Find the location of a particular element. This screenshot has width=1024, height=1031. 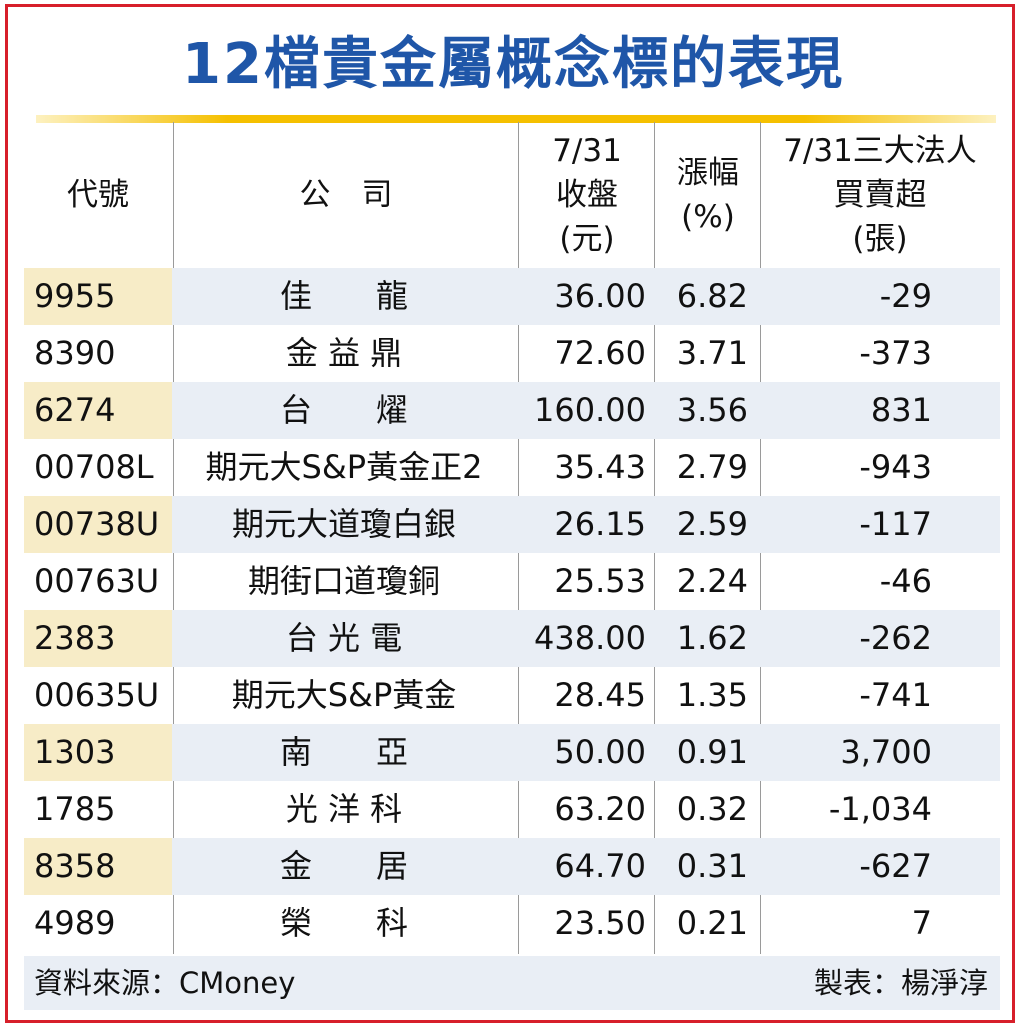

table-row: 1303 南 亞 50.00 0.91 3,700 is located at coordinates (512, 752).